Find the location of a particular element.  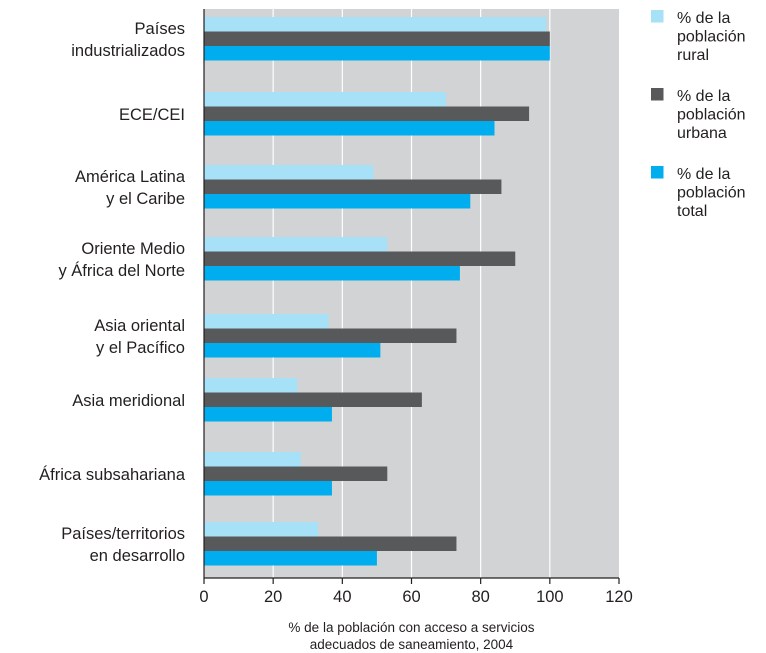

bar-asia-meridional-rural is located at coordinates (251, 385).